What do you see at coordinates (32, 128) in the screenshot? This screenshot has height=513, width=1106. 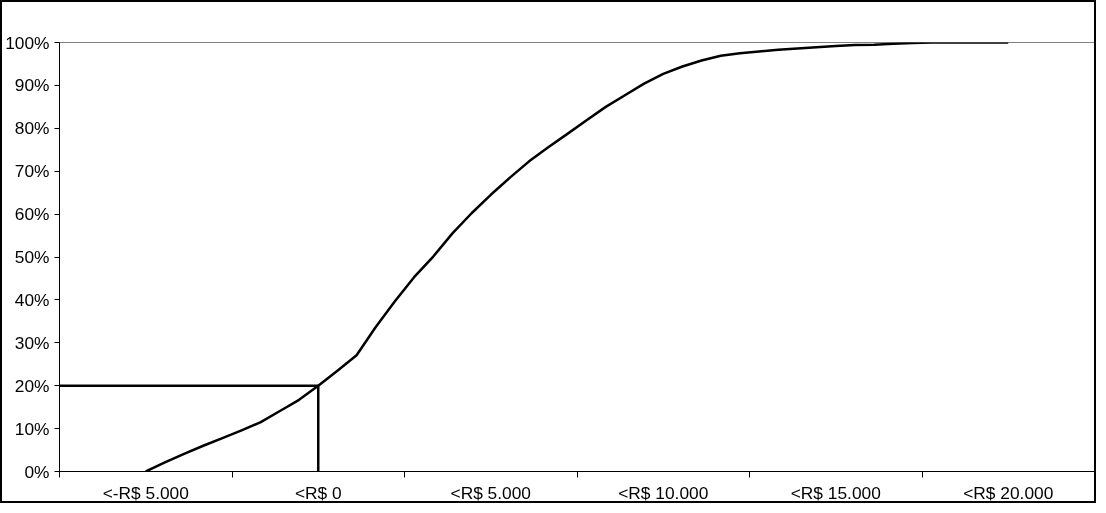 I see `y-tick-label: 80%` at bounding box center [32, 128].